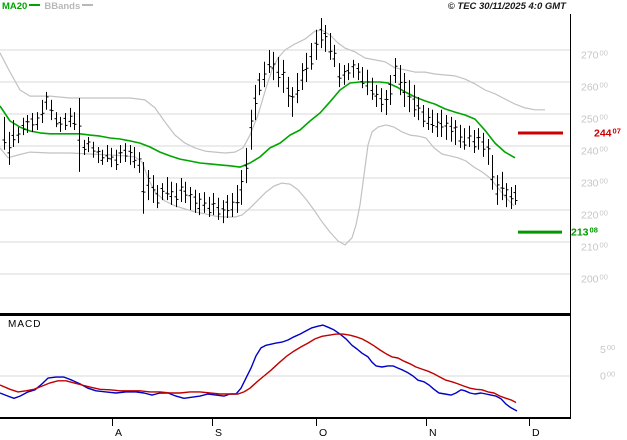 The width and height of the screenshot is (627, 440). Describe the element at coordinates (506, 6) in the screenshot. I see `chart-timestamp: © TEC 30/11/2025 4:0 GMT` at that location.